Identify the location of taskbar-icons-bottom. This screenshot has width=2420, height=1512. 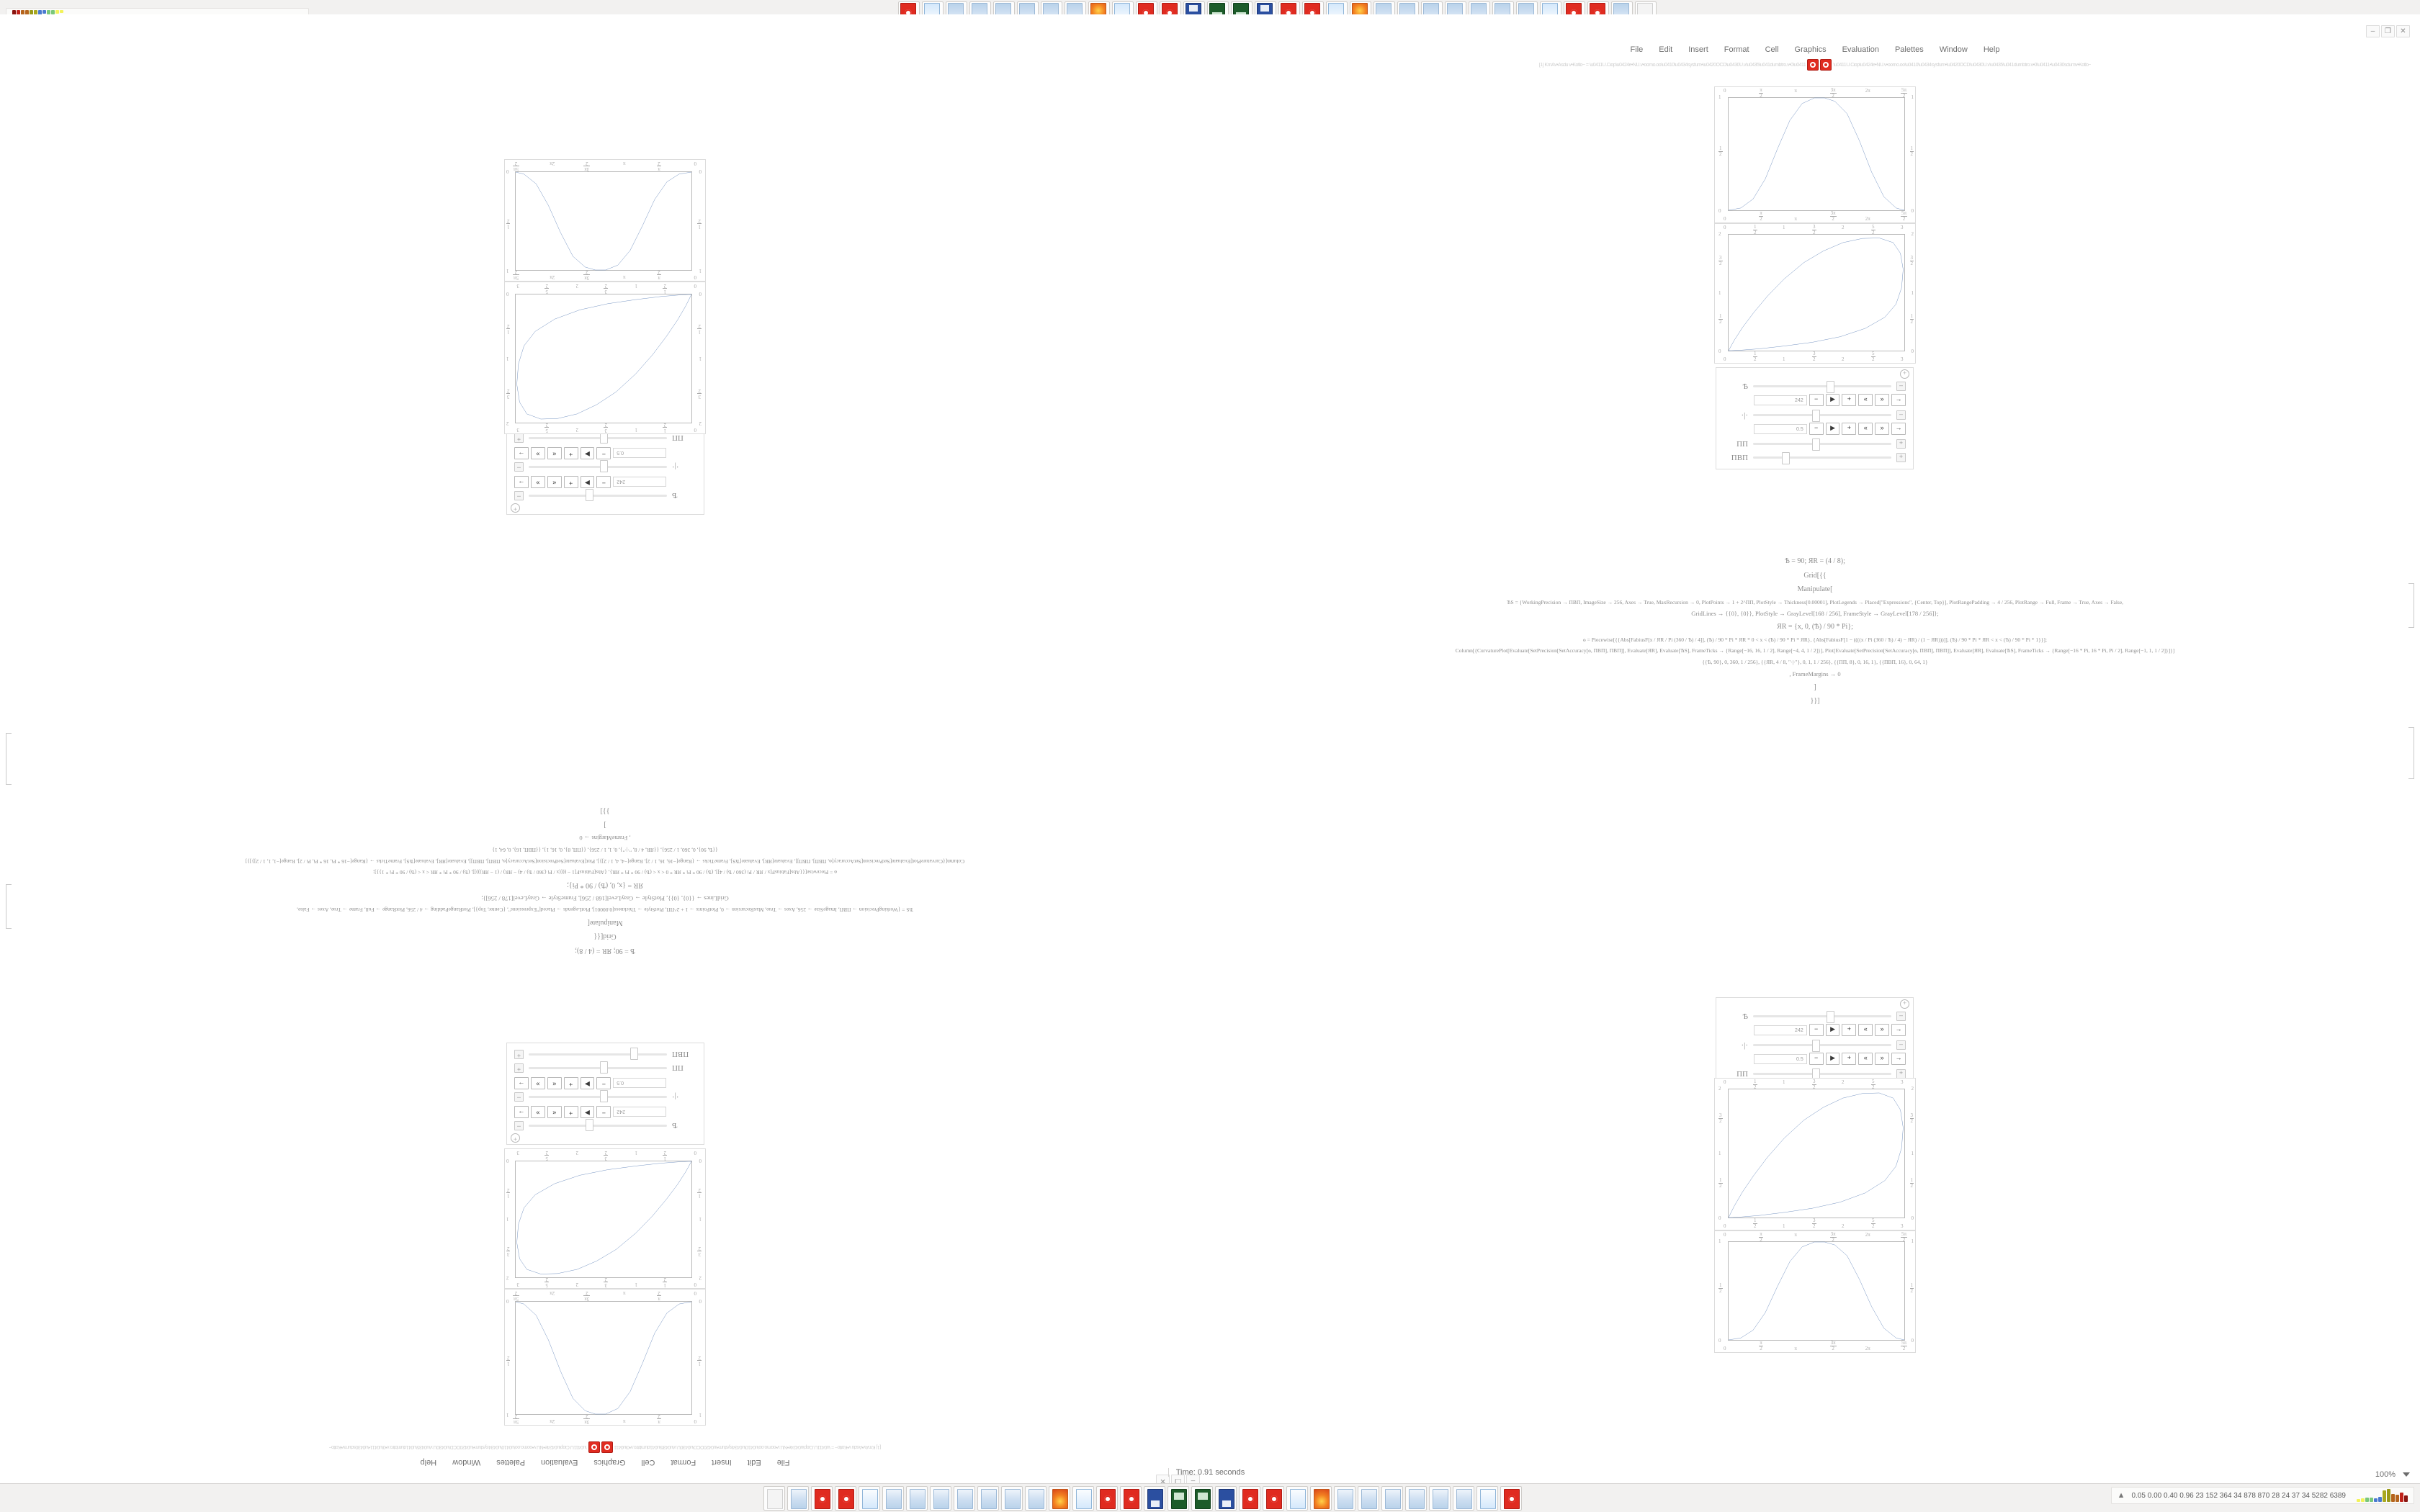
(1142, 1498).